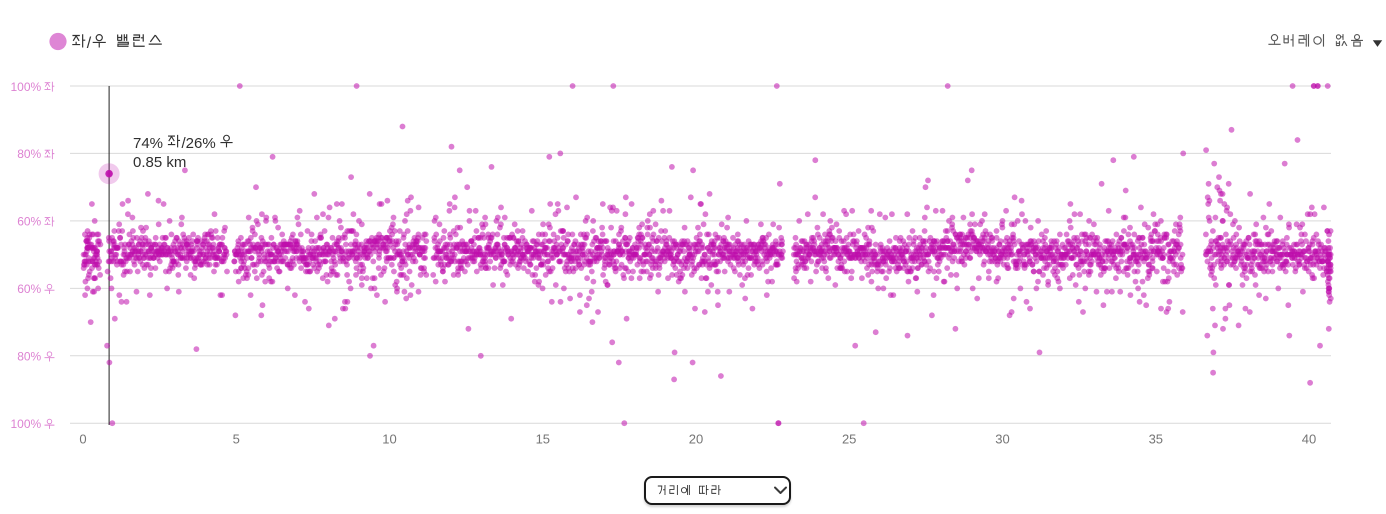  I want to click on svg-text: 0, so click(82, 439).